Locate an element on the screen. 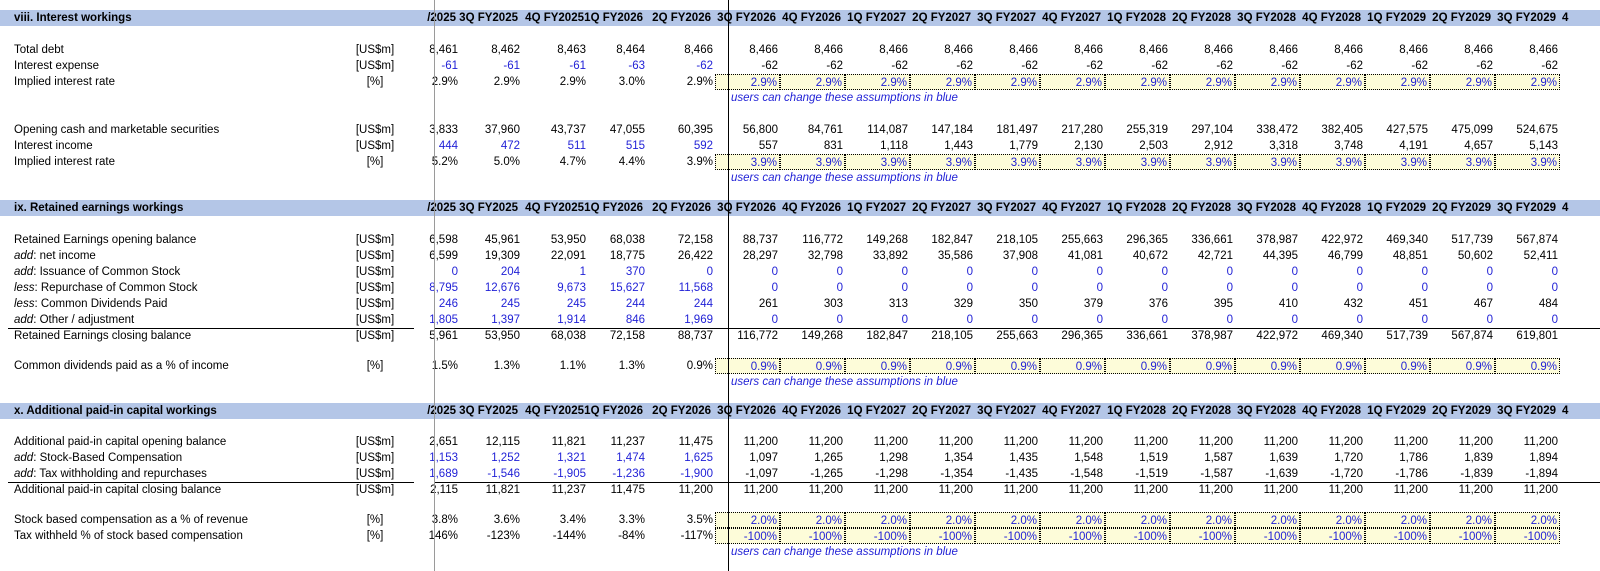 The height and width of the screenshot is (571, 1600). value-cell: 1,443 is located at coordinates (958, 146).